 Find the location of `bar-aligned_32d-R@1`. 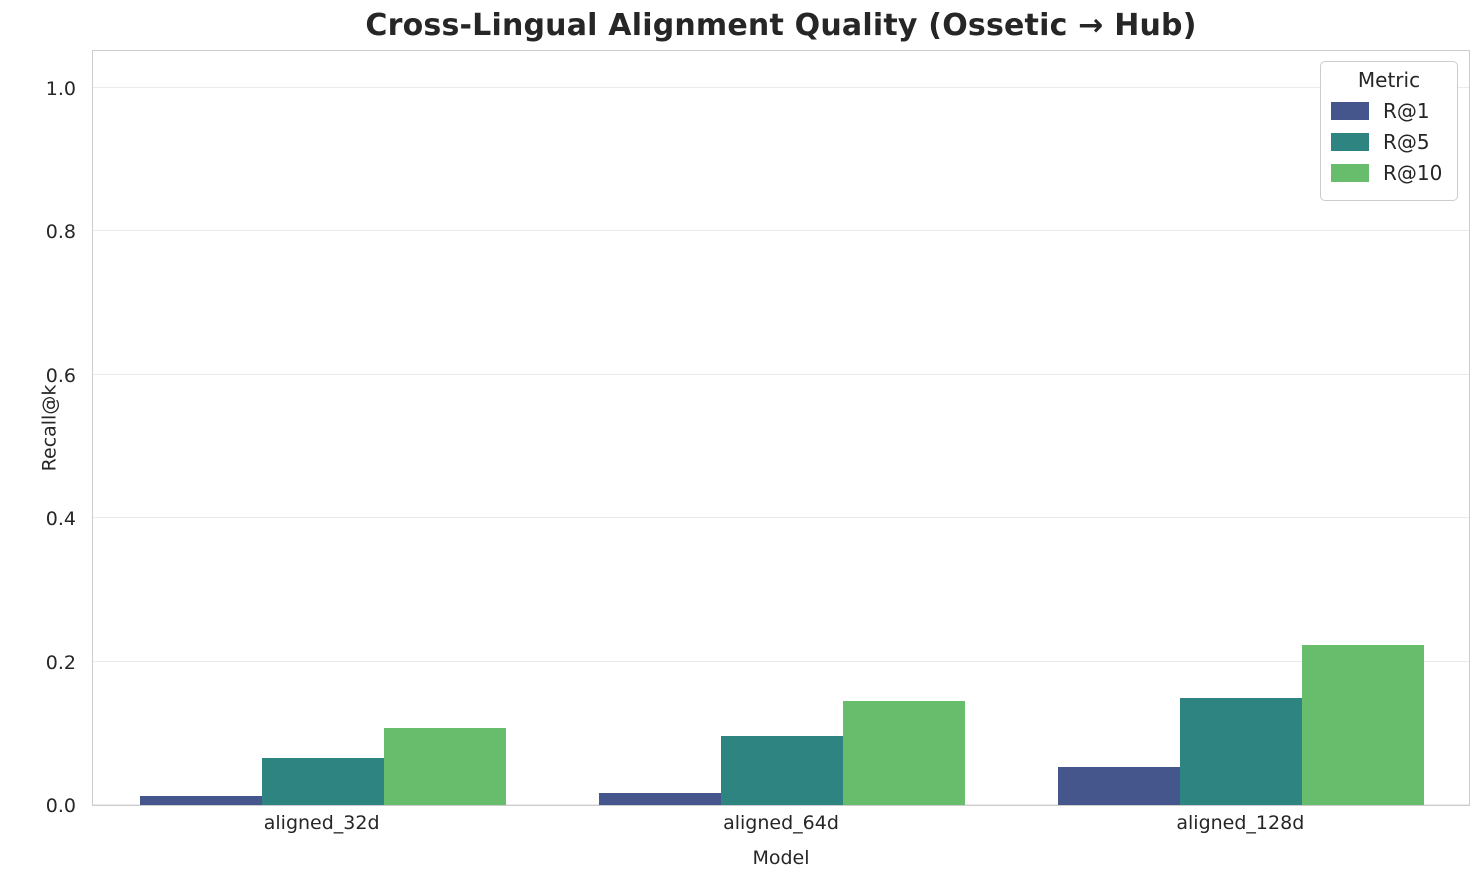

bar-aligned_32d-R@1 is located at coordinates (200, 800).